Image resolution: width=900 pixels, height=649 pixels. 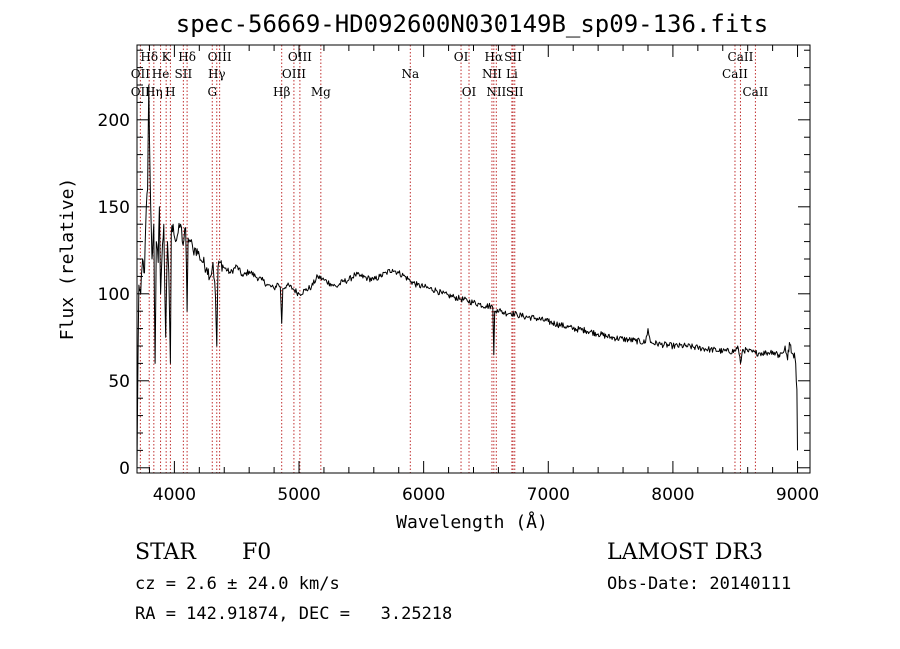 What do you see at coordinates (67, 259) in the screenshot?
I see `y-axis-label: Flux (relative)` at bounding box center [67, 259].